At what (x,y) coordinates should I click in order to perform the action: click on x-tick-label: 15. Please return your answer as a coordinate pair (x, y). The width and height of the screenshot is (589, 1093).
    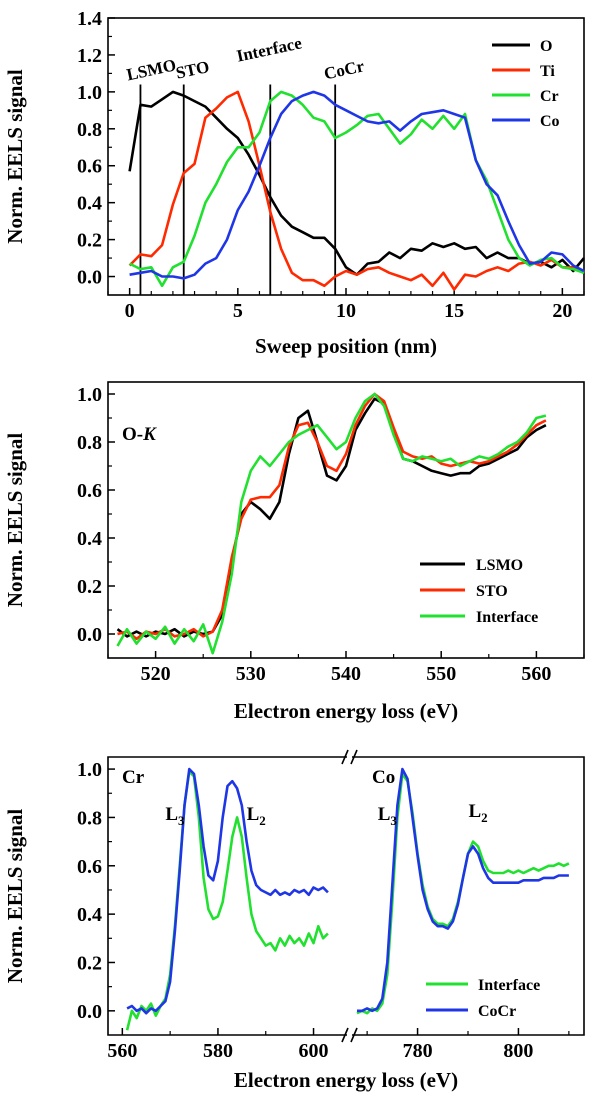
    Looking at the image, I should click on (454, 311).